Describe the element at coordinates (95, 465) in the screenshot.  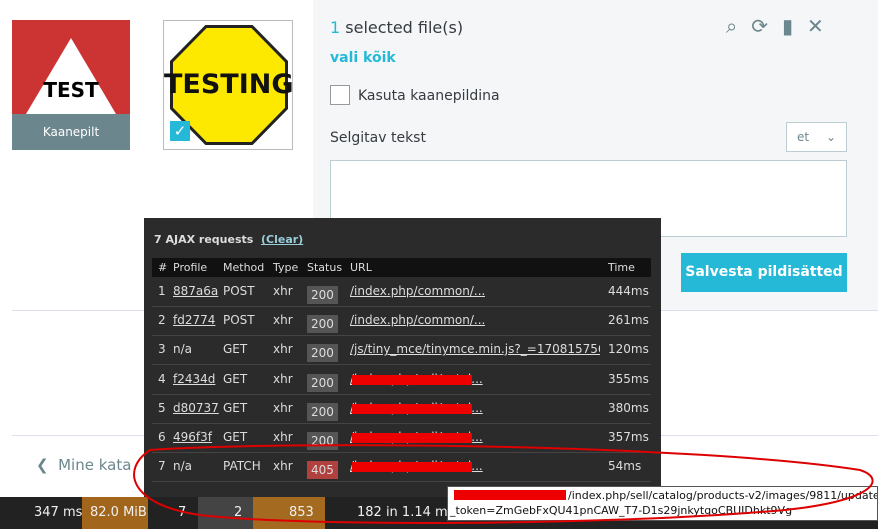
I see `back-text: Mine kata` at that location.